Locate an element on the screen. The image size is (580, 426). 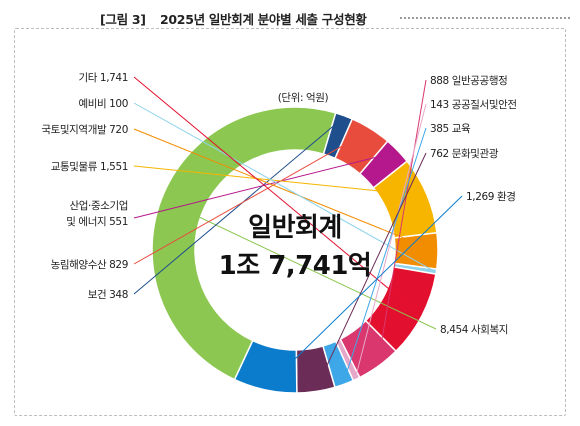
figure-title: 2025년 일반회계 분야별 세출 구성현황 is located at coordinates (263, 19).